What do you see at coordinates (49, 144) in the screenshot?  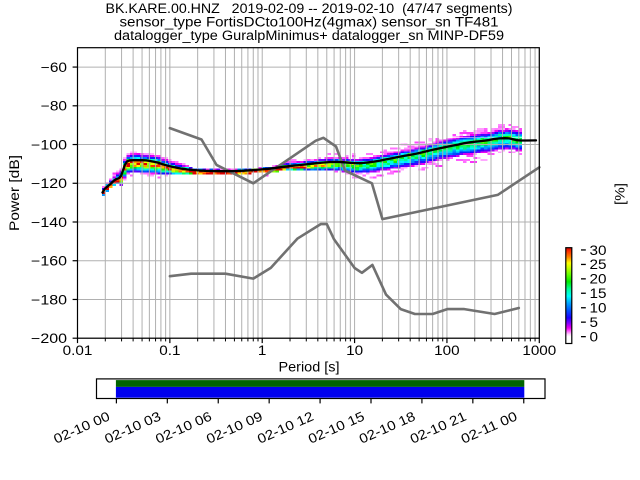 I see `svg-text: −100` at bounding box center [49, 144].